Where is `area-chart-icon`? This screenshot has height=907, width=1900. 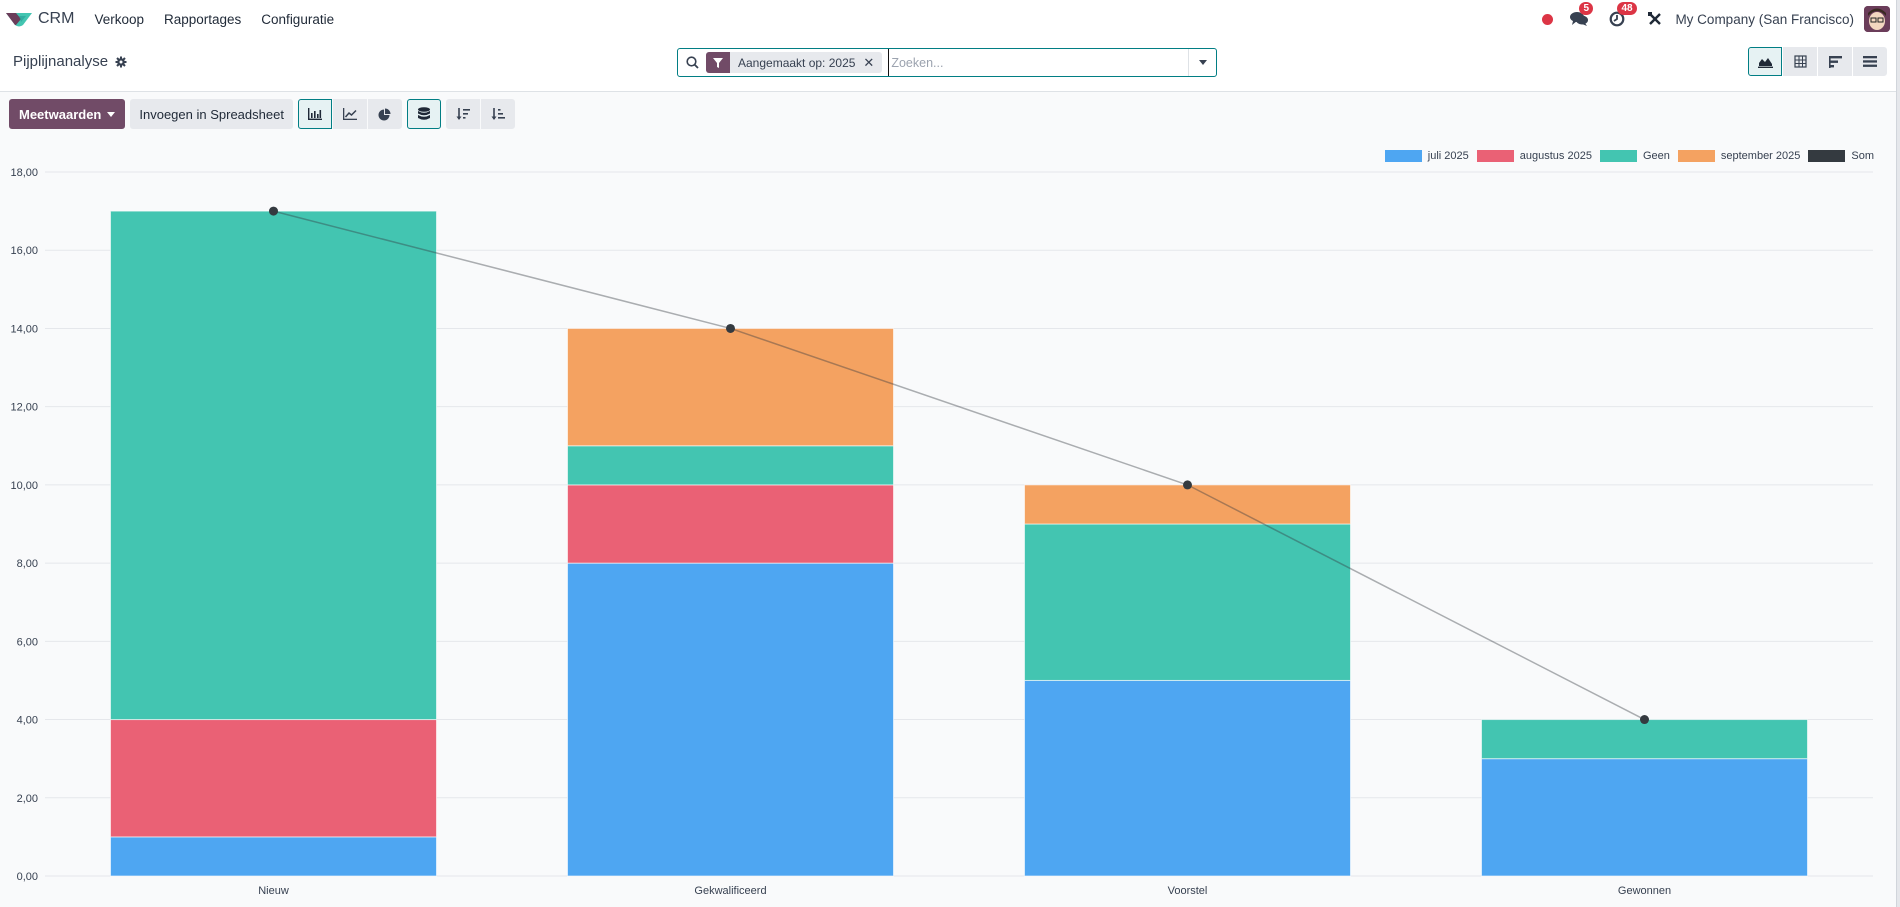
area-chart-icon is located at coordinates (1765, 62).